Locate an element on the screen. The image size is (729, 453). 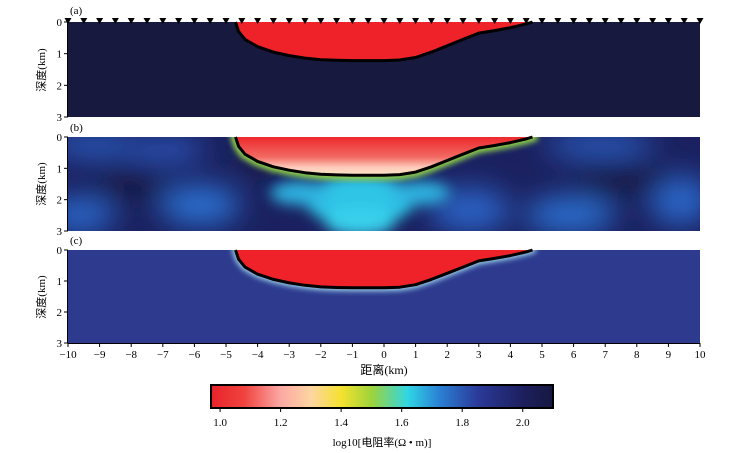
x-tick-label: 4 is located at coordinates (511, 355).